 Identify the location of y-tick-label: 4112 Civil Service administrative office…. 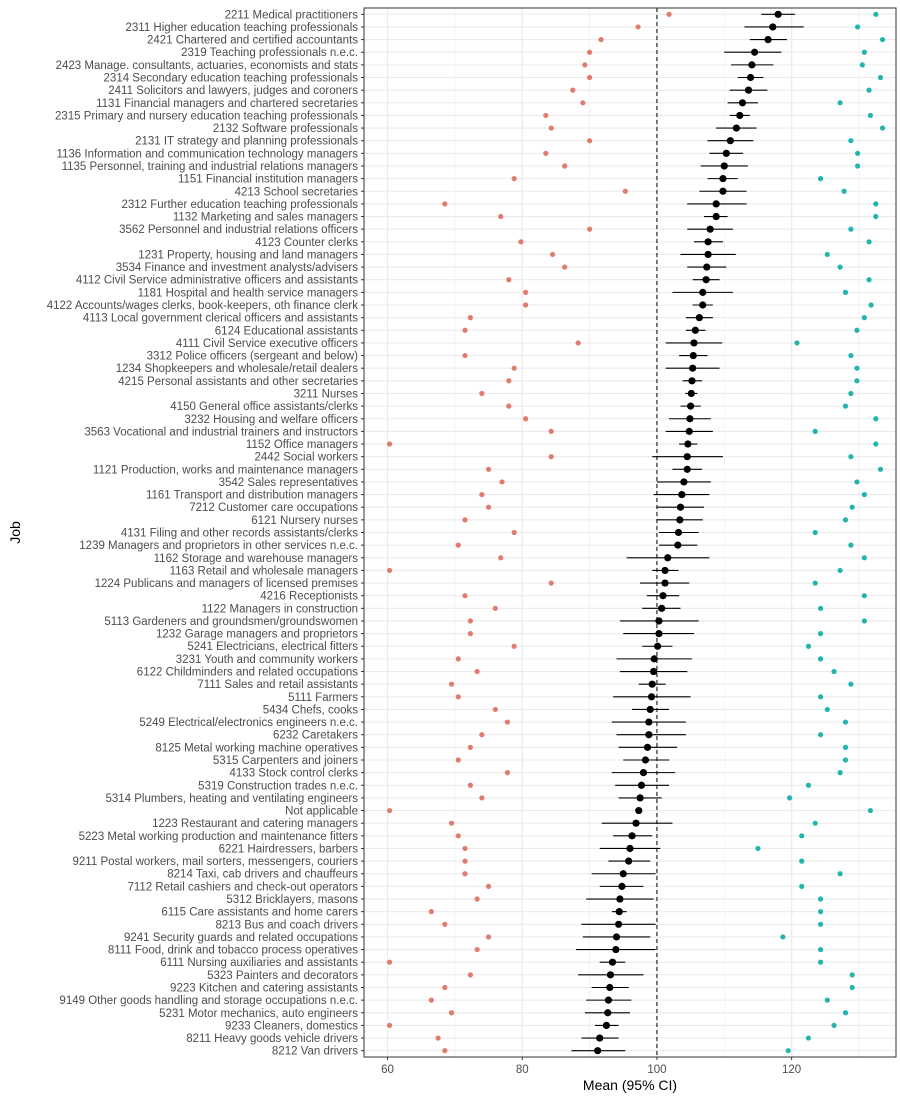
(217, 281).